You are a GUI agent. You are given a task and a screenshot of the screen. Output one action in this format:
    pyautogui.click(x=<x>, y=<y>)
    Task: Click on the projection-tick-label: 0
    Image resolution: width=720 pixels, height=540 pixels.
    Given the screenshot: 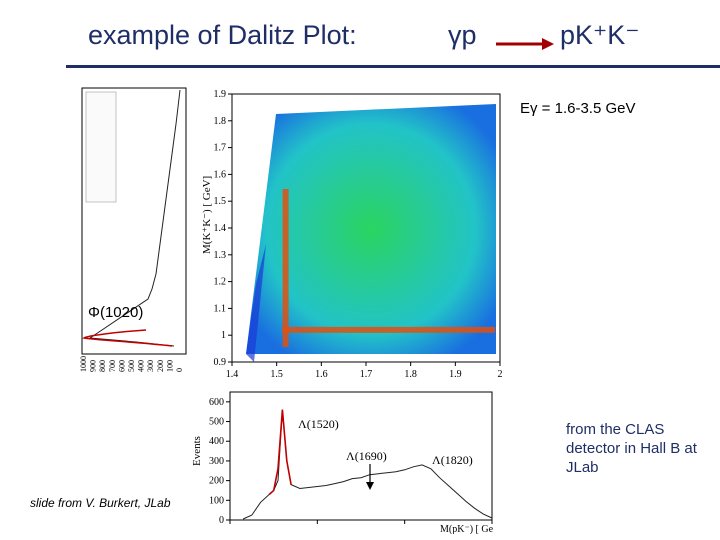 What is the action you would take?
    pyautogui.click(x=179, y=370)
    